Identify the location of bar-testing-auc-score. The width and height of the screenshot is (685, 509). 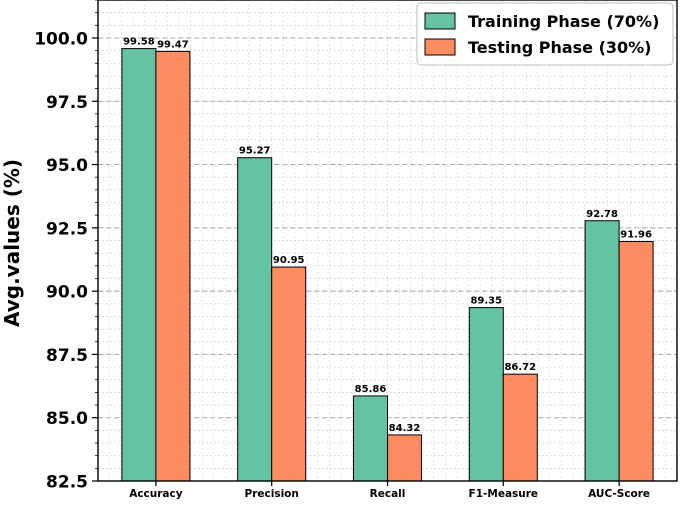
(636, 361).